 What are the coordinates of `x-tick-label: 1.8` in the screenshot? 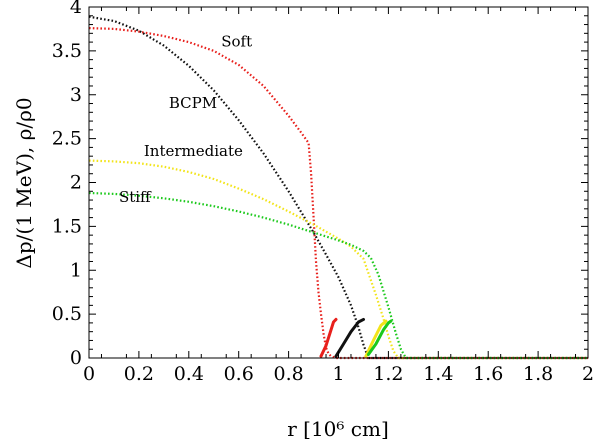 It's located at (538, 374).